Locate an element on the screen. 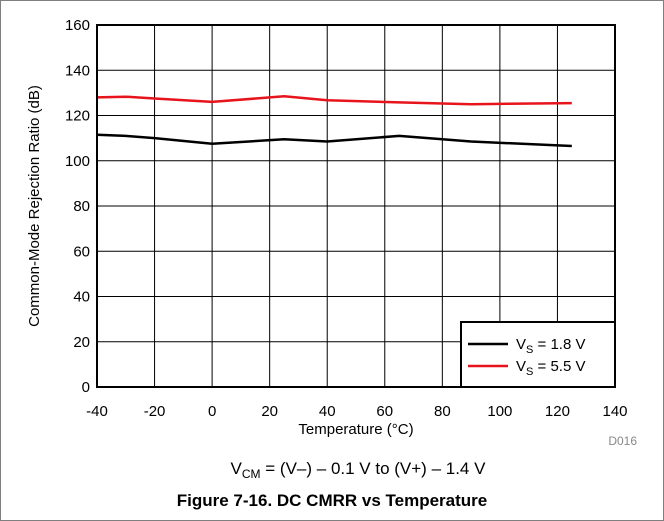  y-axis-label: Common-Mode Rejection Ratio (dB) is located at coordinates (34, 206).